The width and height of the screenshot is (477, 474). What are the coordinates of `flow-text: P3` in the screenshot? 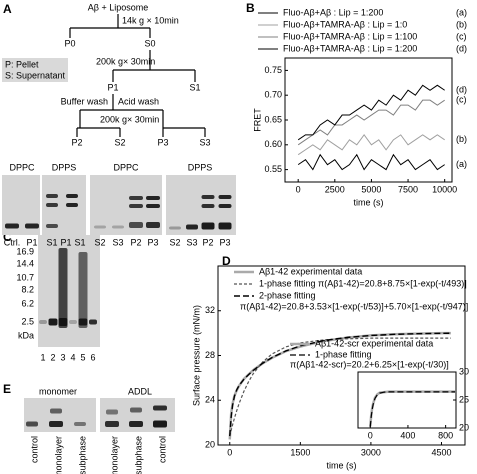 It's located at (162, 142).